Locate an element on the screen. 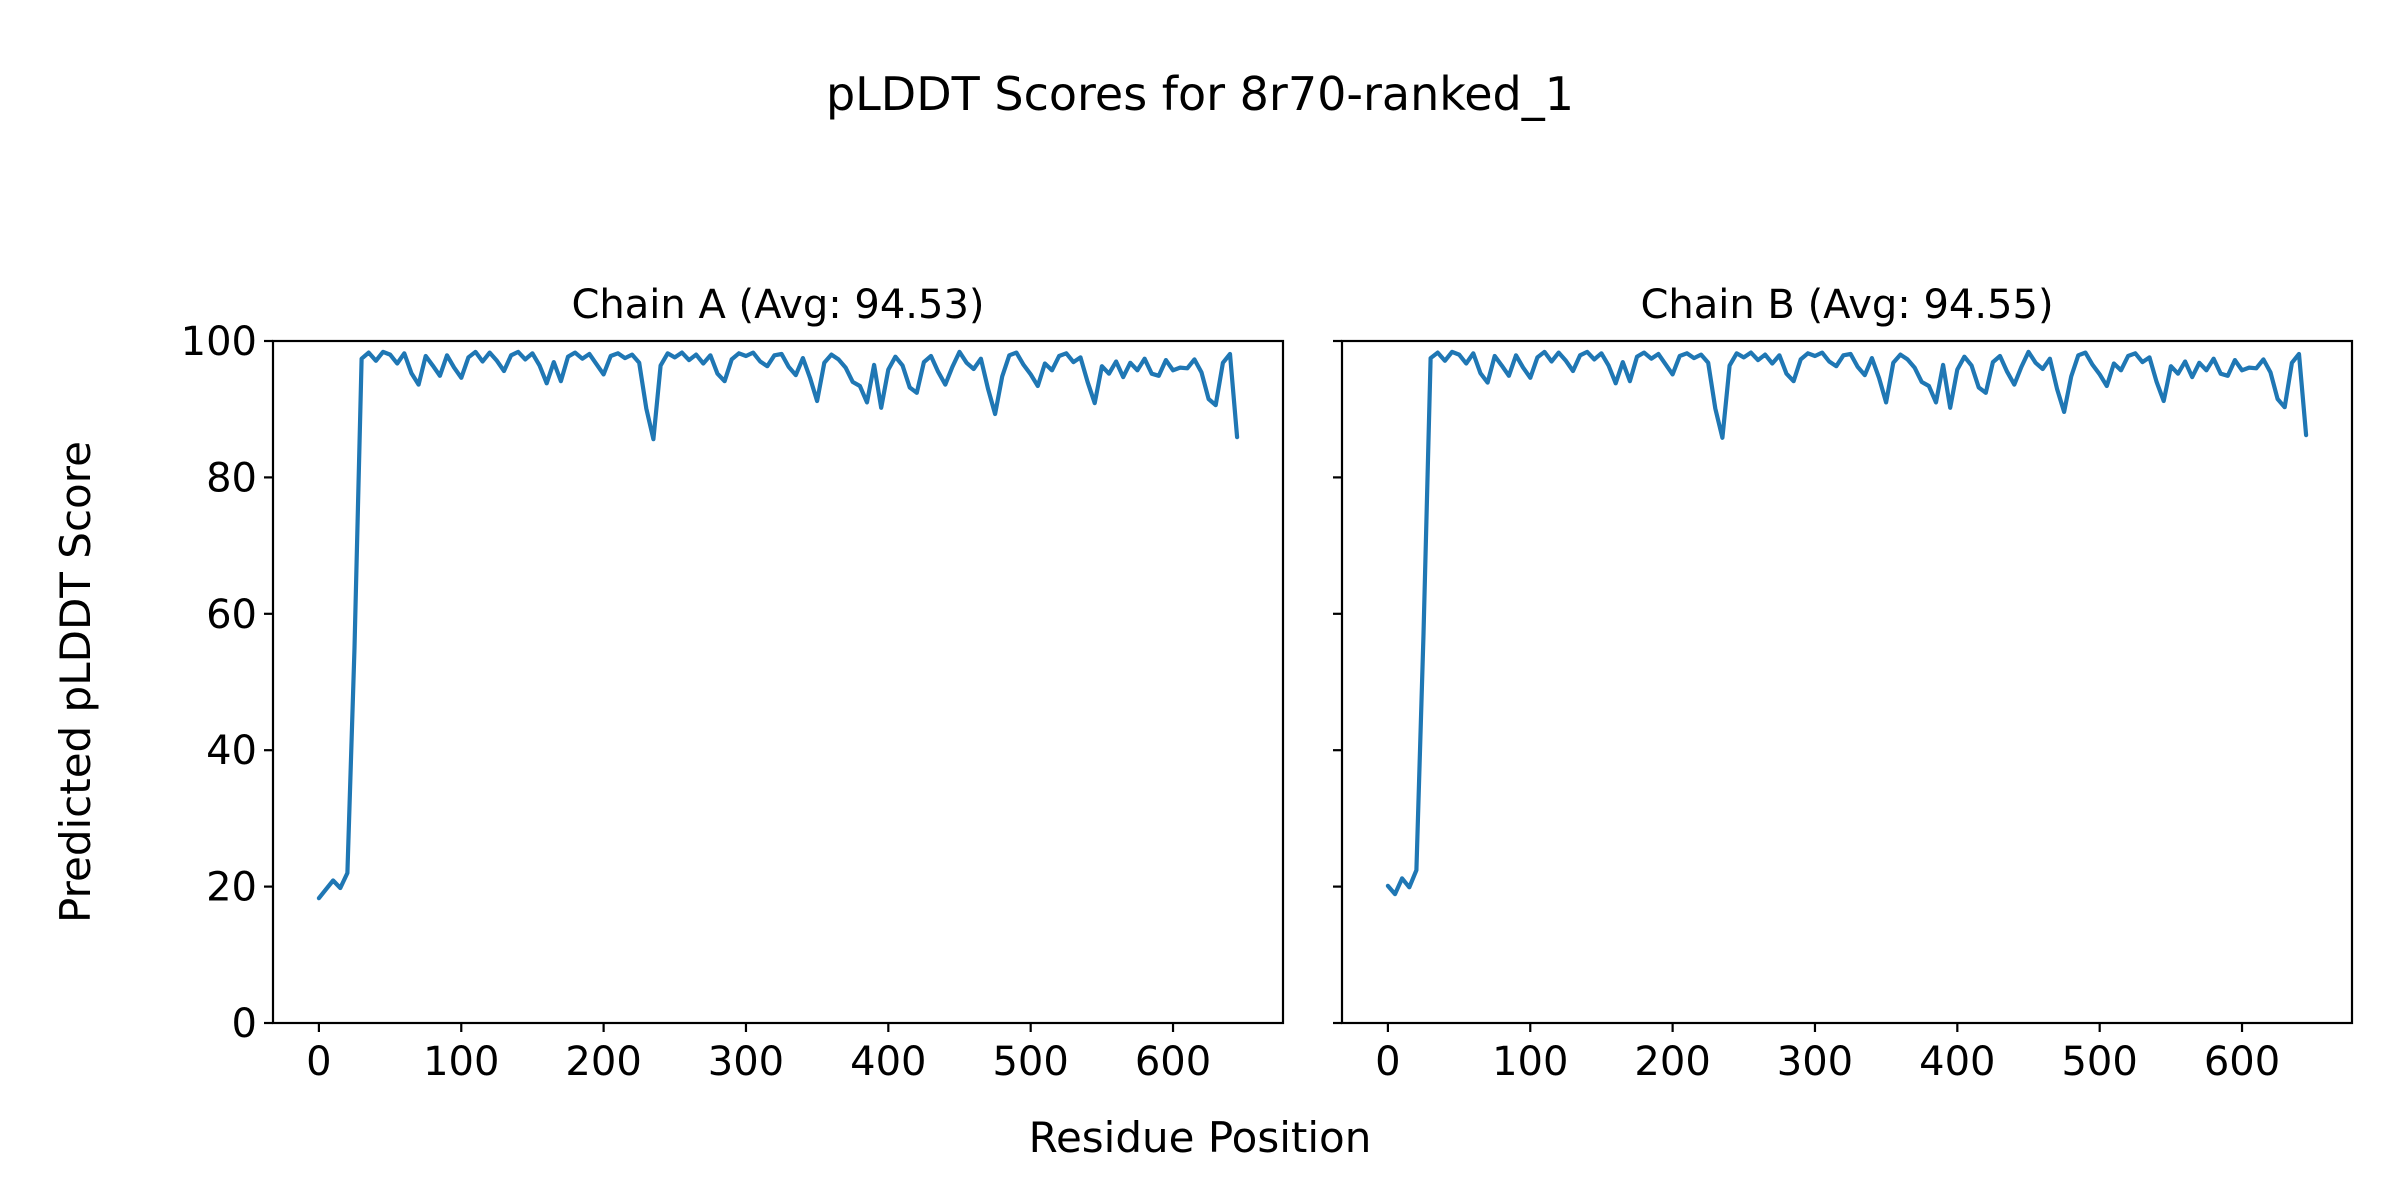 The width and height of the screenshot is (2400, 1200). figure-title: pLDDT Scores for 8r70-ranked_1 is located at coordinates (1200, 94).